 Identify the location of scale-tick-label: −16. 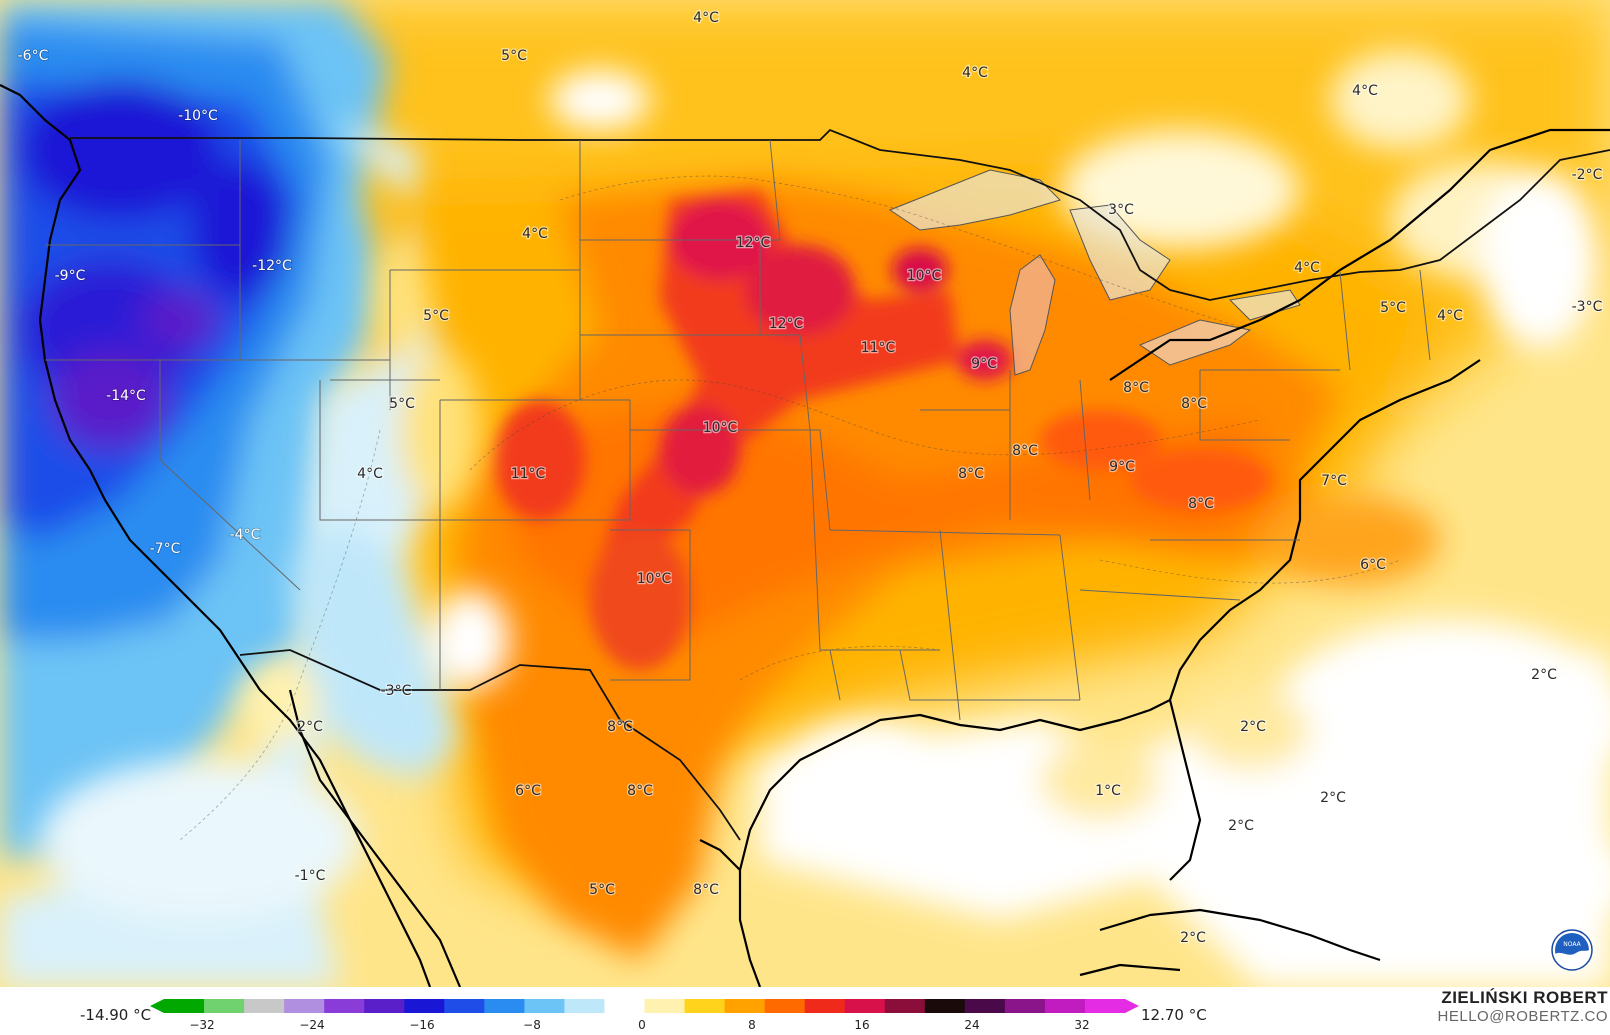
(421, 1025).